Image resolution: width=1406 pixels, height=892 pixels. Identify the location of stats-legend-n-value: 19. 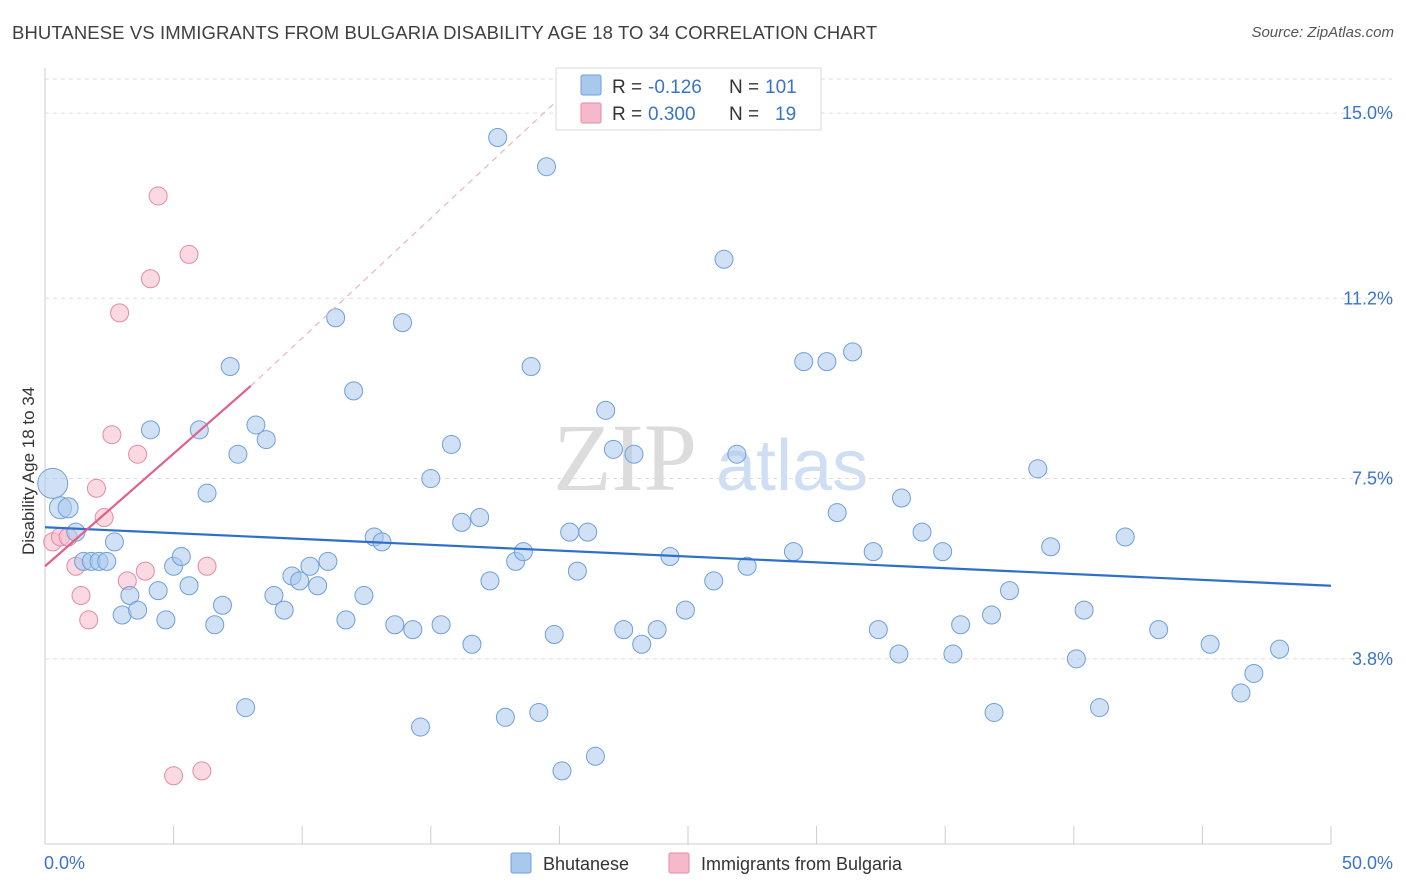
(785, 114).